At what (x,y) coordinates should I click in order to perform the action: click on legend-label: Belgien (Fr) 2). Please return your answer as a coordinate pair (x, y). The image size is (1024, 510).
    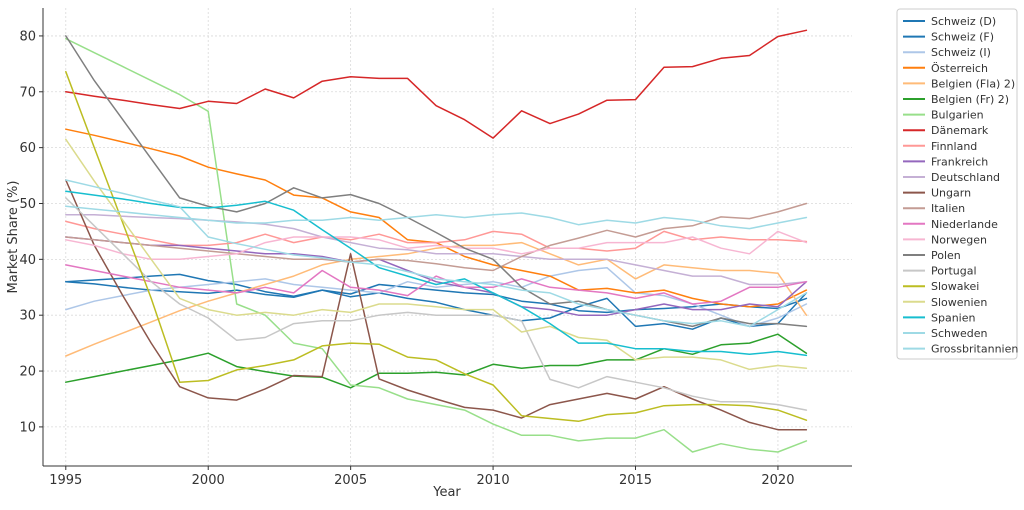
    Looking at the image, I should click on (970, 99).